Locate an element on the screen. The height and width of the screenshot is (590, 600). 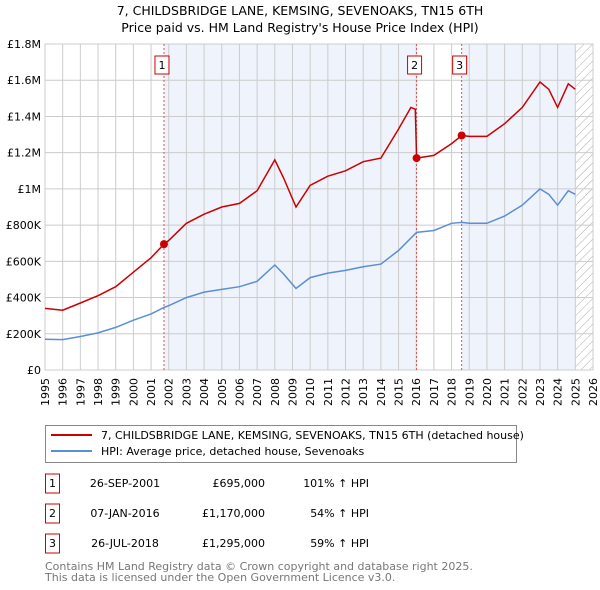
x-tick-label: 2024 is located at coordinates (558, 392).